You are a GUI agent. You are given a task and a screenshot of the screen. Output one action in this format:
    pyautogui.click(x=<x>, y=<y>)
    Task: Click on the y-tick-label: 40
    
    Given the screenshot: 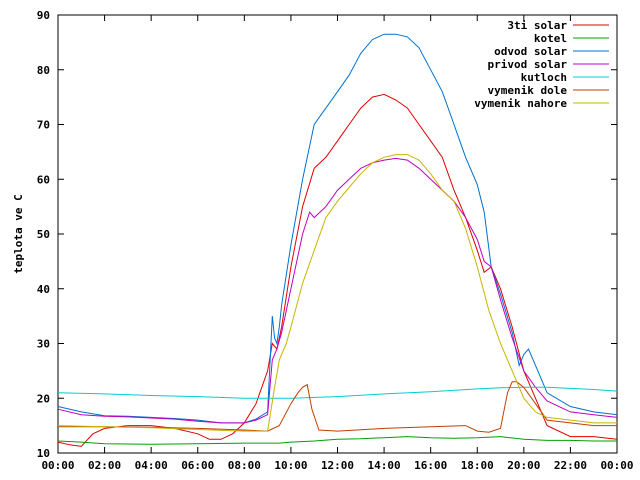 What is the action you would take?
    pyautogui.click(x=43, y=289)
    